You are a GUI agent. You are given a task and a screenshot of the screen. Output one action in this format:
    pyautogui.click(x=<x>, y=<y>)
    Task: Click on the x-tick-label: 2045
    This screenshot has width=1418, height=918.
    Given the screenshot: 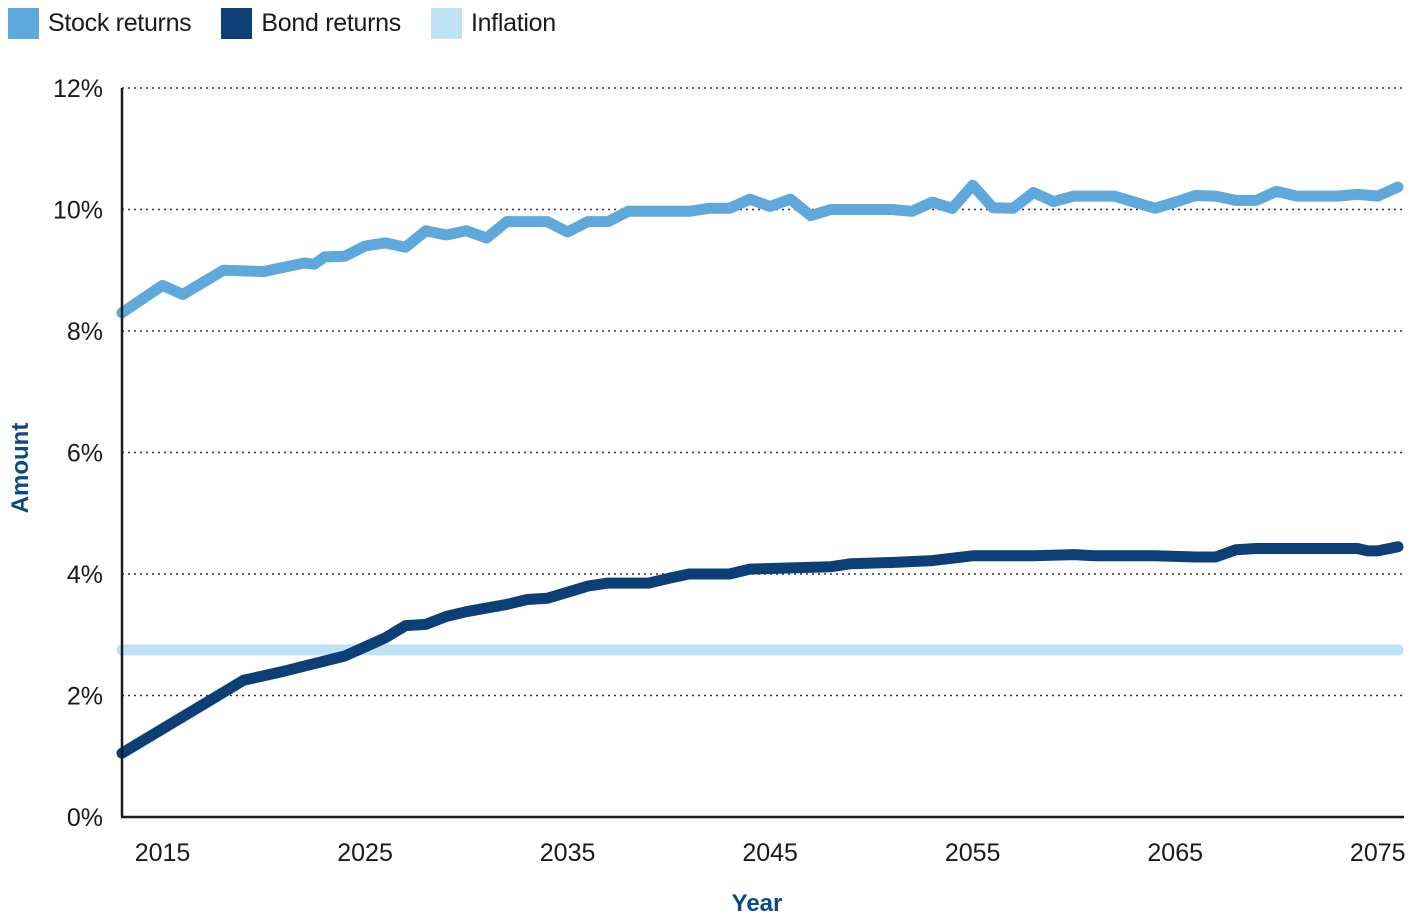 What is the action you would take?
    pyautogui.click(x=770, y=853)
    